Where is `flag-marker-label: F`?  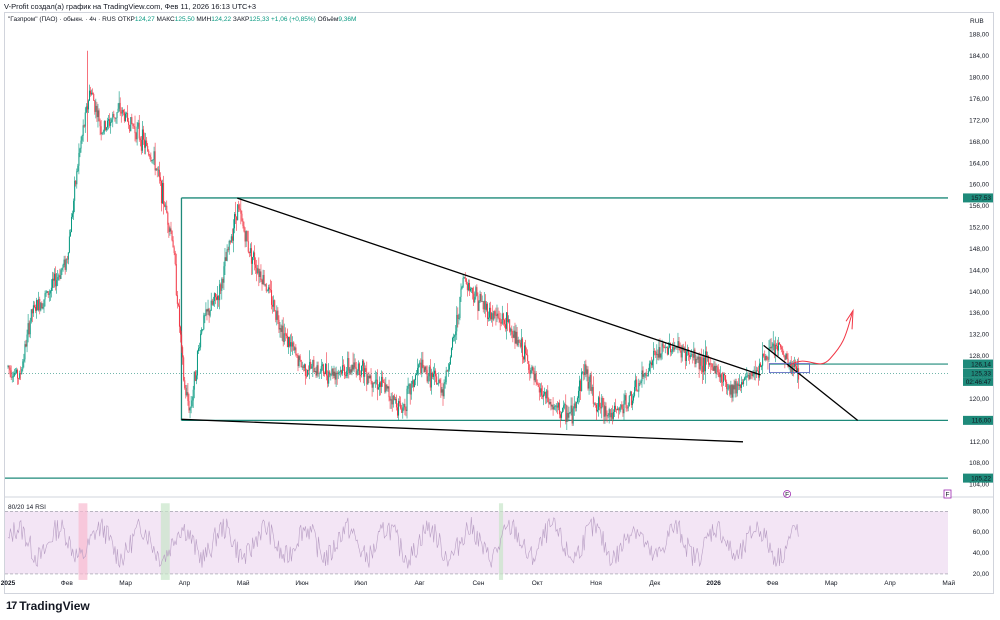
flag-marker-label: F is located at coordinates (787, 494).